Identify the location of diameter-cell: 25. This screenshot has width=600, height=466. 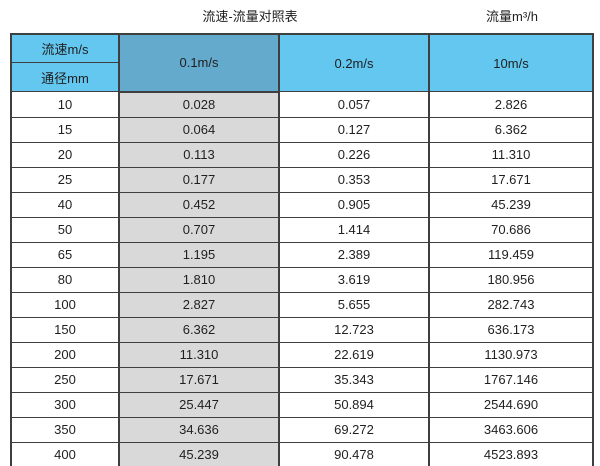
(65, 179).